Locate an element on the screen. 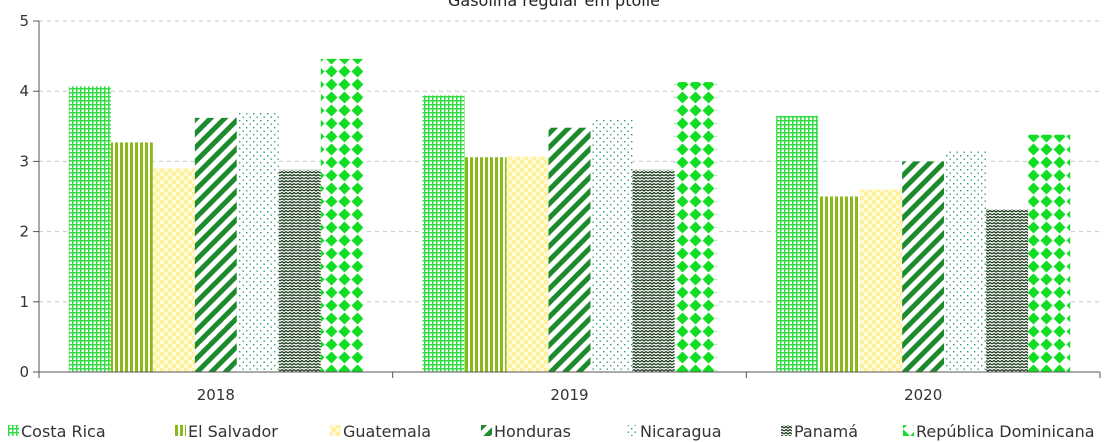  legend-label: Honduras is located at coordinates (532, 431).